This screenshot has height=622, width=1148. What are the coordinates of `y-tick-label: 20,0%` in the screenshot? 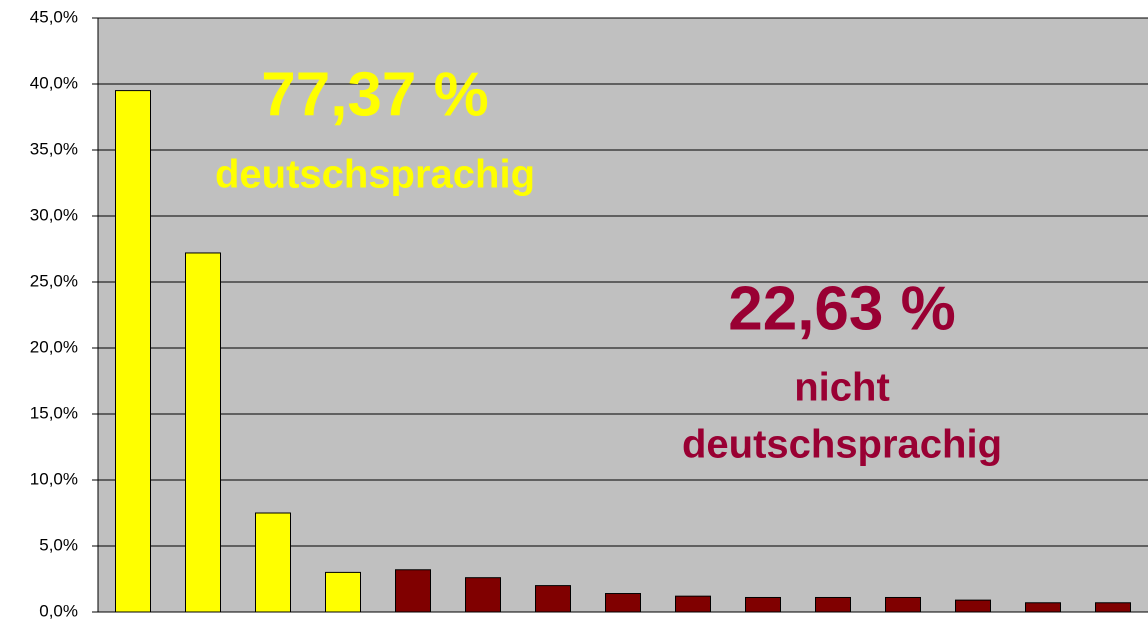 It's located at (54, 346).